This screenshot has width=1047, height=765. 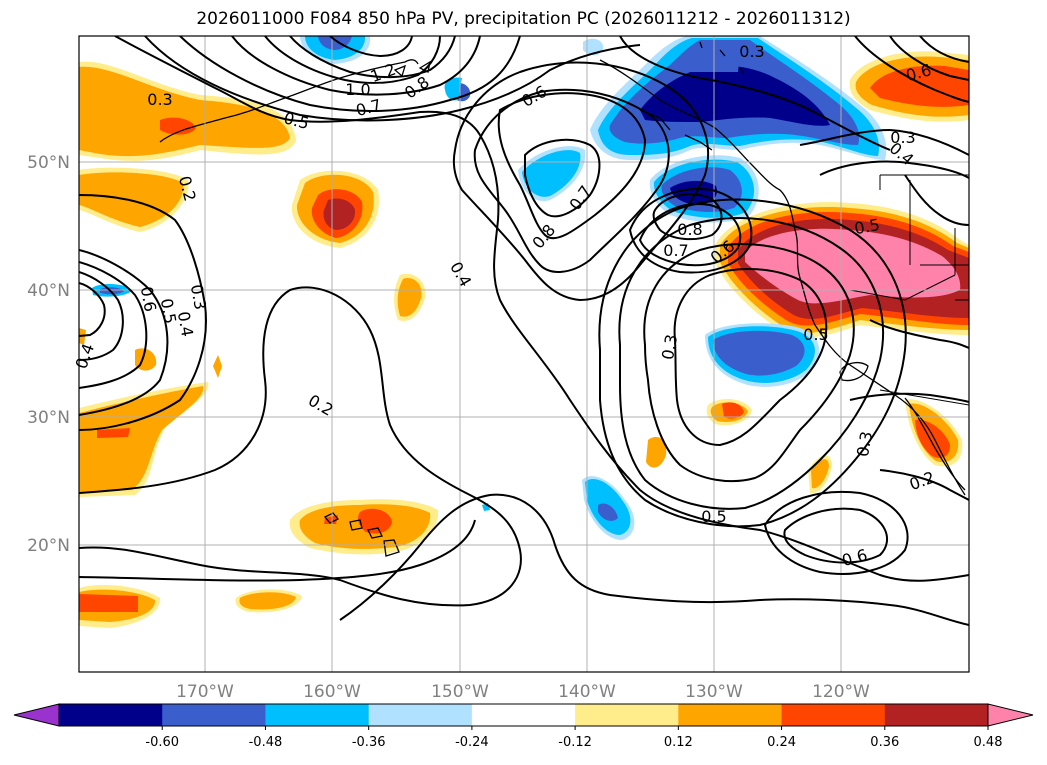 What do you see at coordinates (678, 742) in the screenshot?
I see `colorbar-tick-label: 0.12` at bounding box center [678, 742].